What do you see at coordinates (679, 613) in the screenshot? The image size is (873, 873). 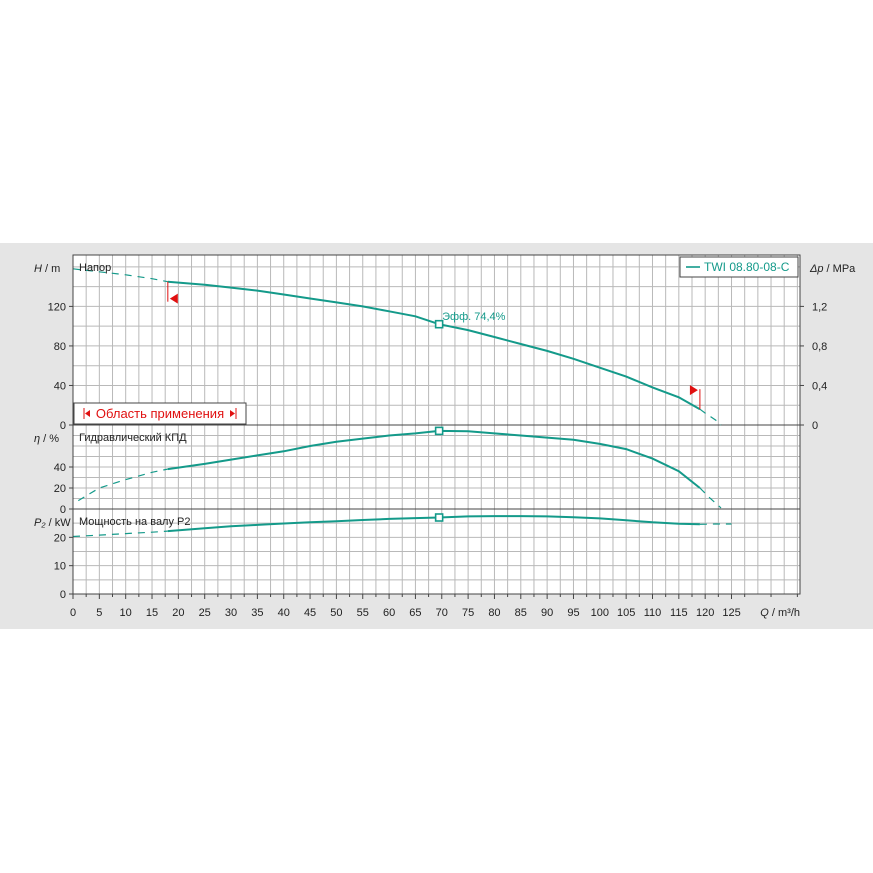 I see `x-tick-label: 115` at bounding box center [679, 613].